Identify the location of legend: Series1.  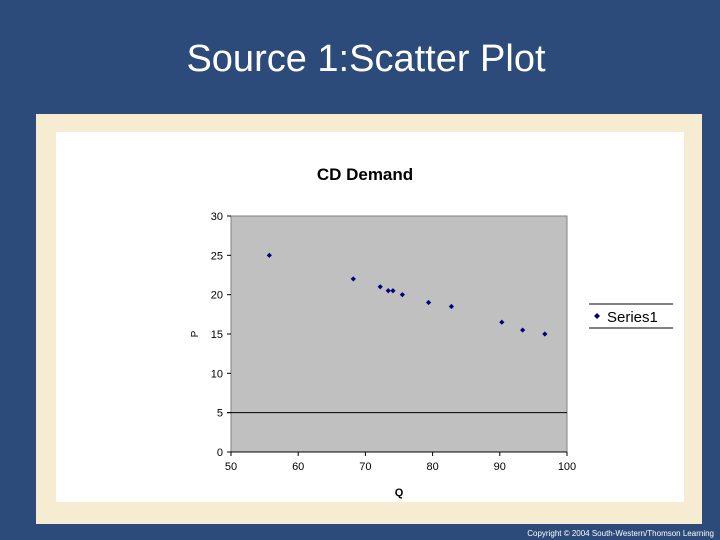
(631, 316).